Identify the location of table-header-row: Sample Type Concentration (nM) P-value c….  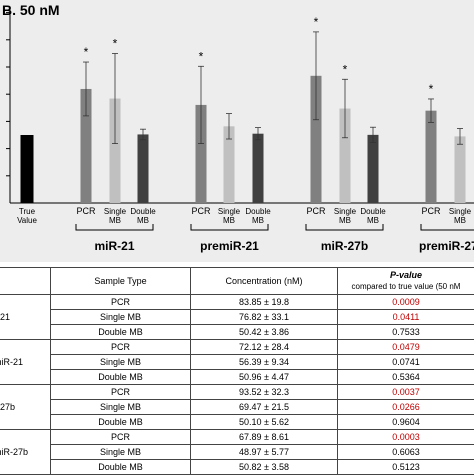
(237, 281).